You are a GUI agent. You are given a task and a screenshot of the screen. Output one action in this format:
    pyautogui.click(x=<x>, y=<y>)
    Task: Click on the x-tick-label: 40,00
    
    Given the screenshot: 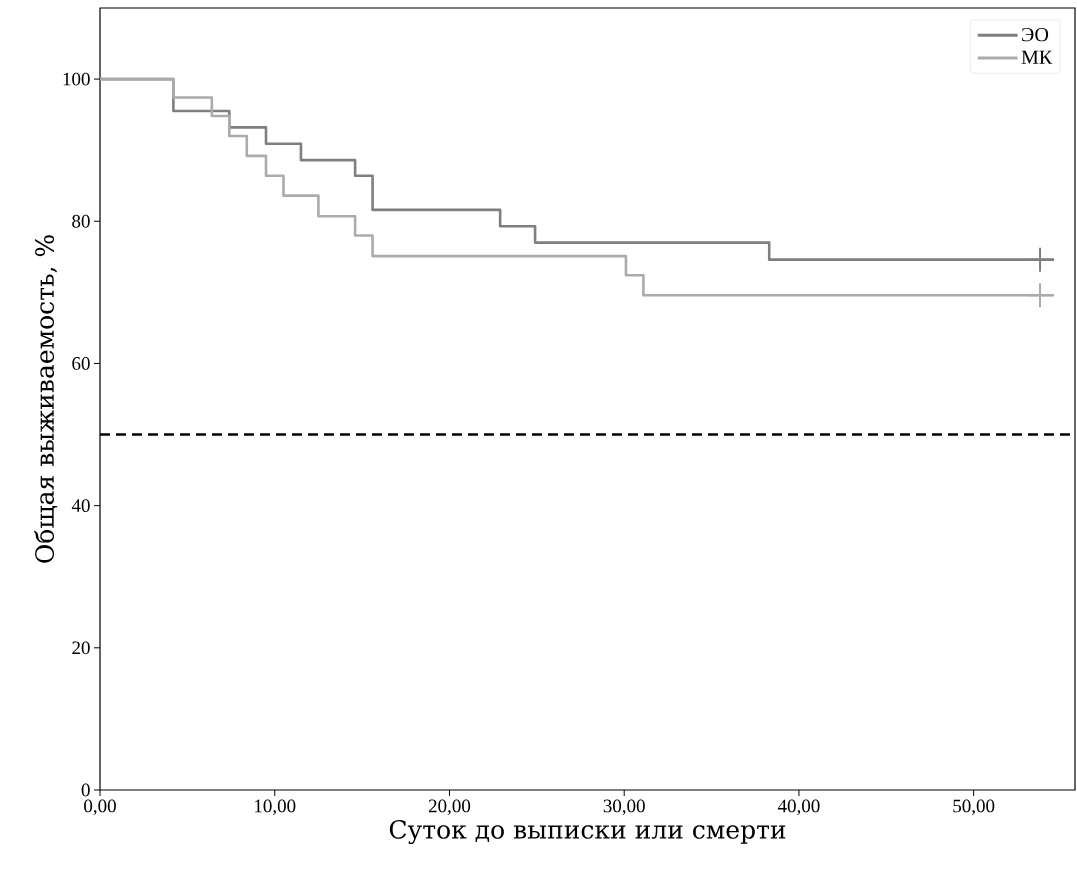 What is the action you would take?
    pyautogui.click(x=798, y=807)
    